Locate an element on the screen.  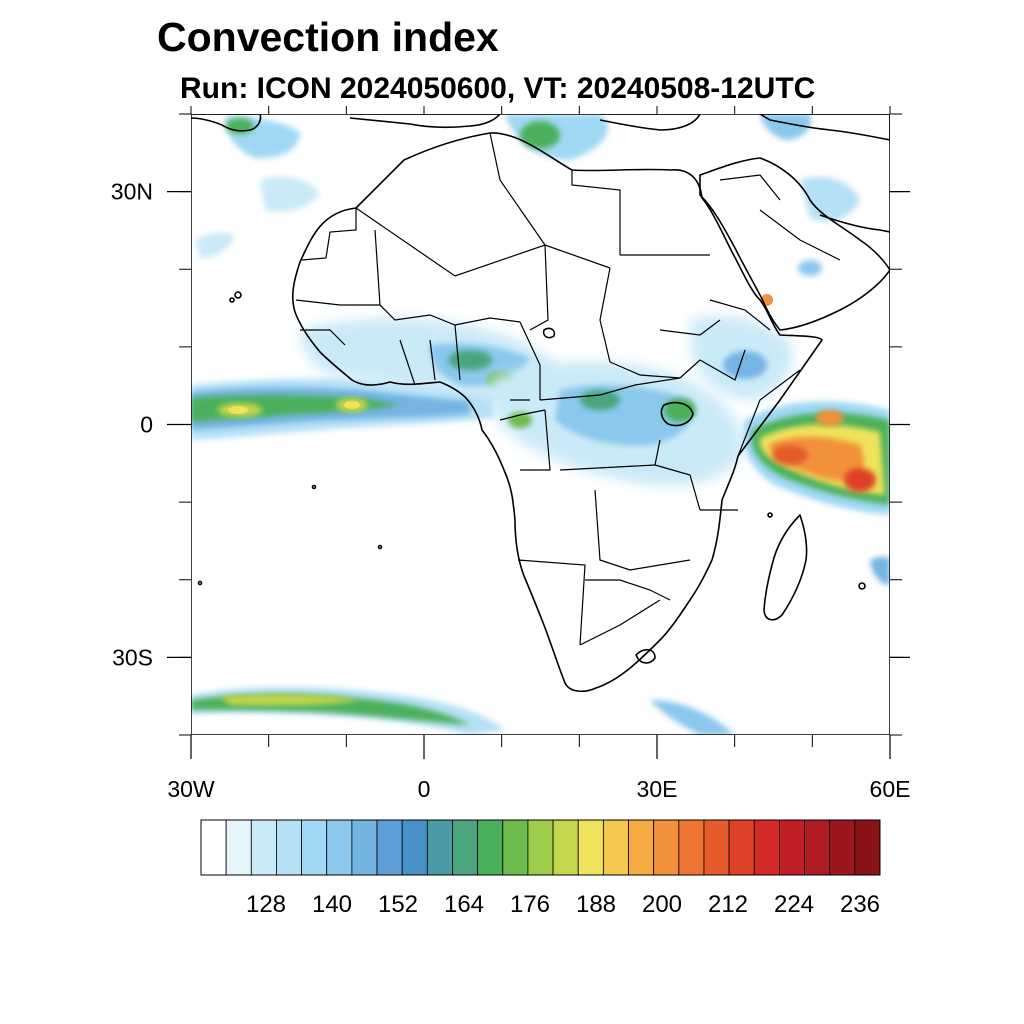
colorbar-label: 236 is located at coordinates (860, 904).